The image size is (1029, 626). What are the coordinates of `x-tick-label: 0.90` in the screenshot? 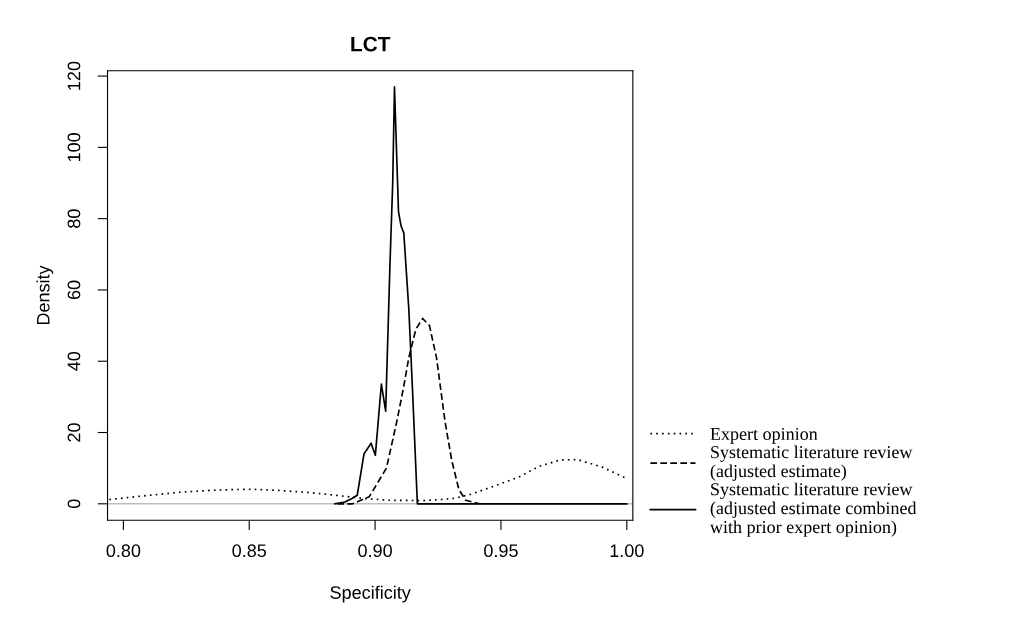 It's located at (375, 551).